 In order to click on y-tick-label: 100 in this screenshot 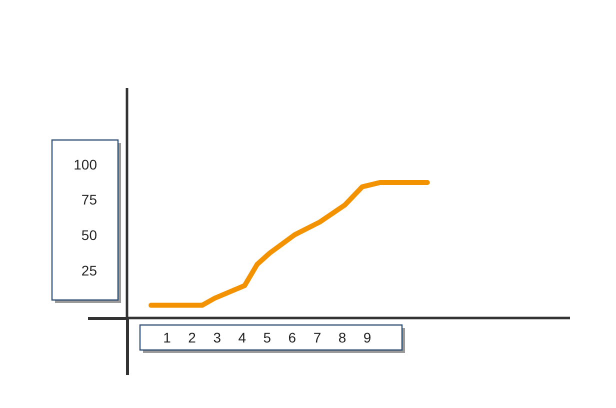, I will do `click(86, 164)`.